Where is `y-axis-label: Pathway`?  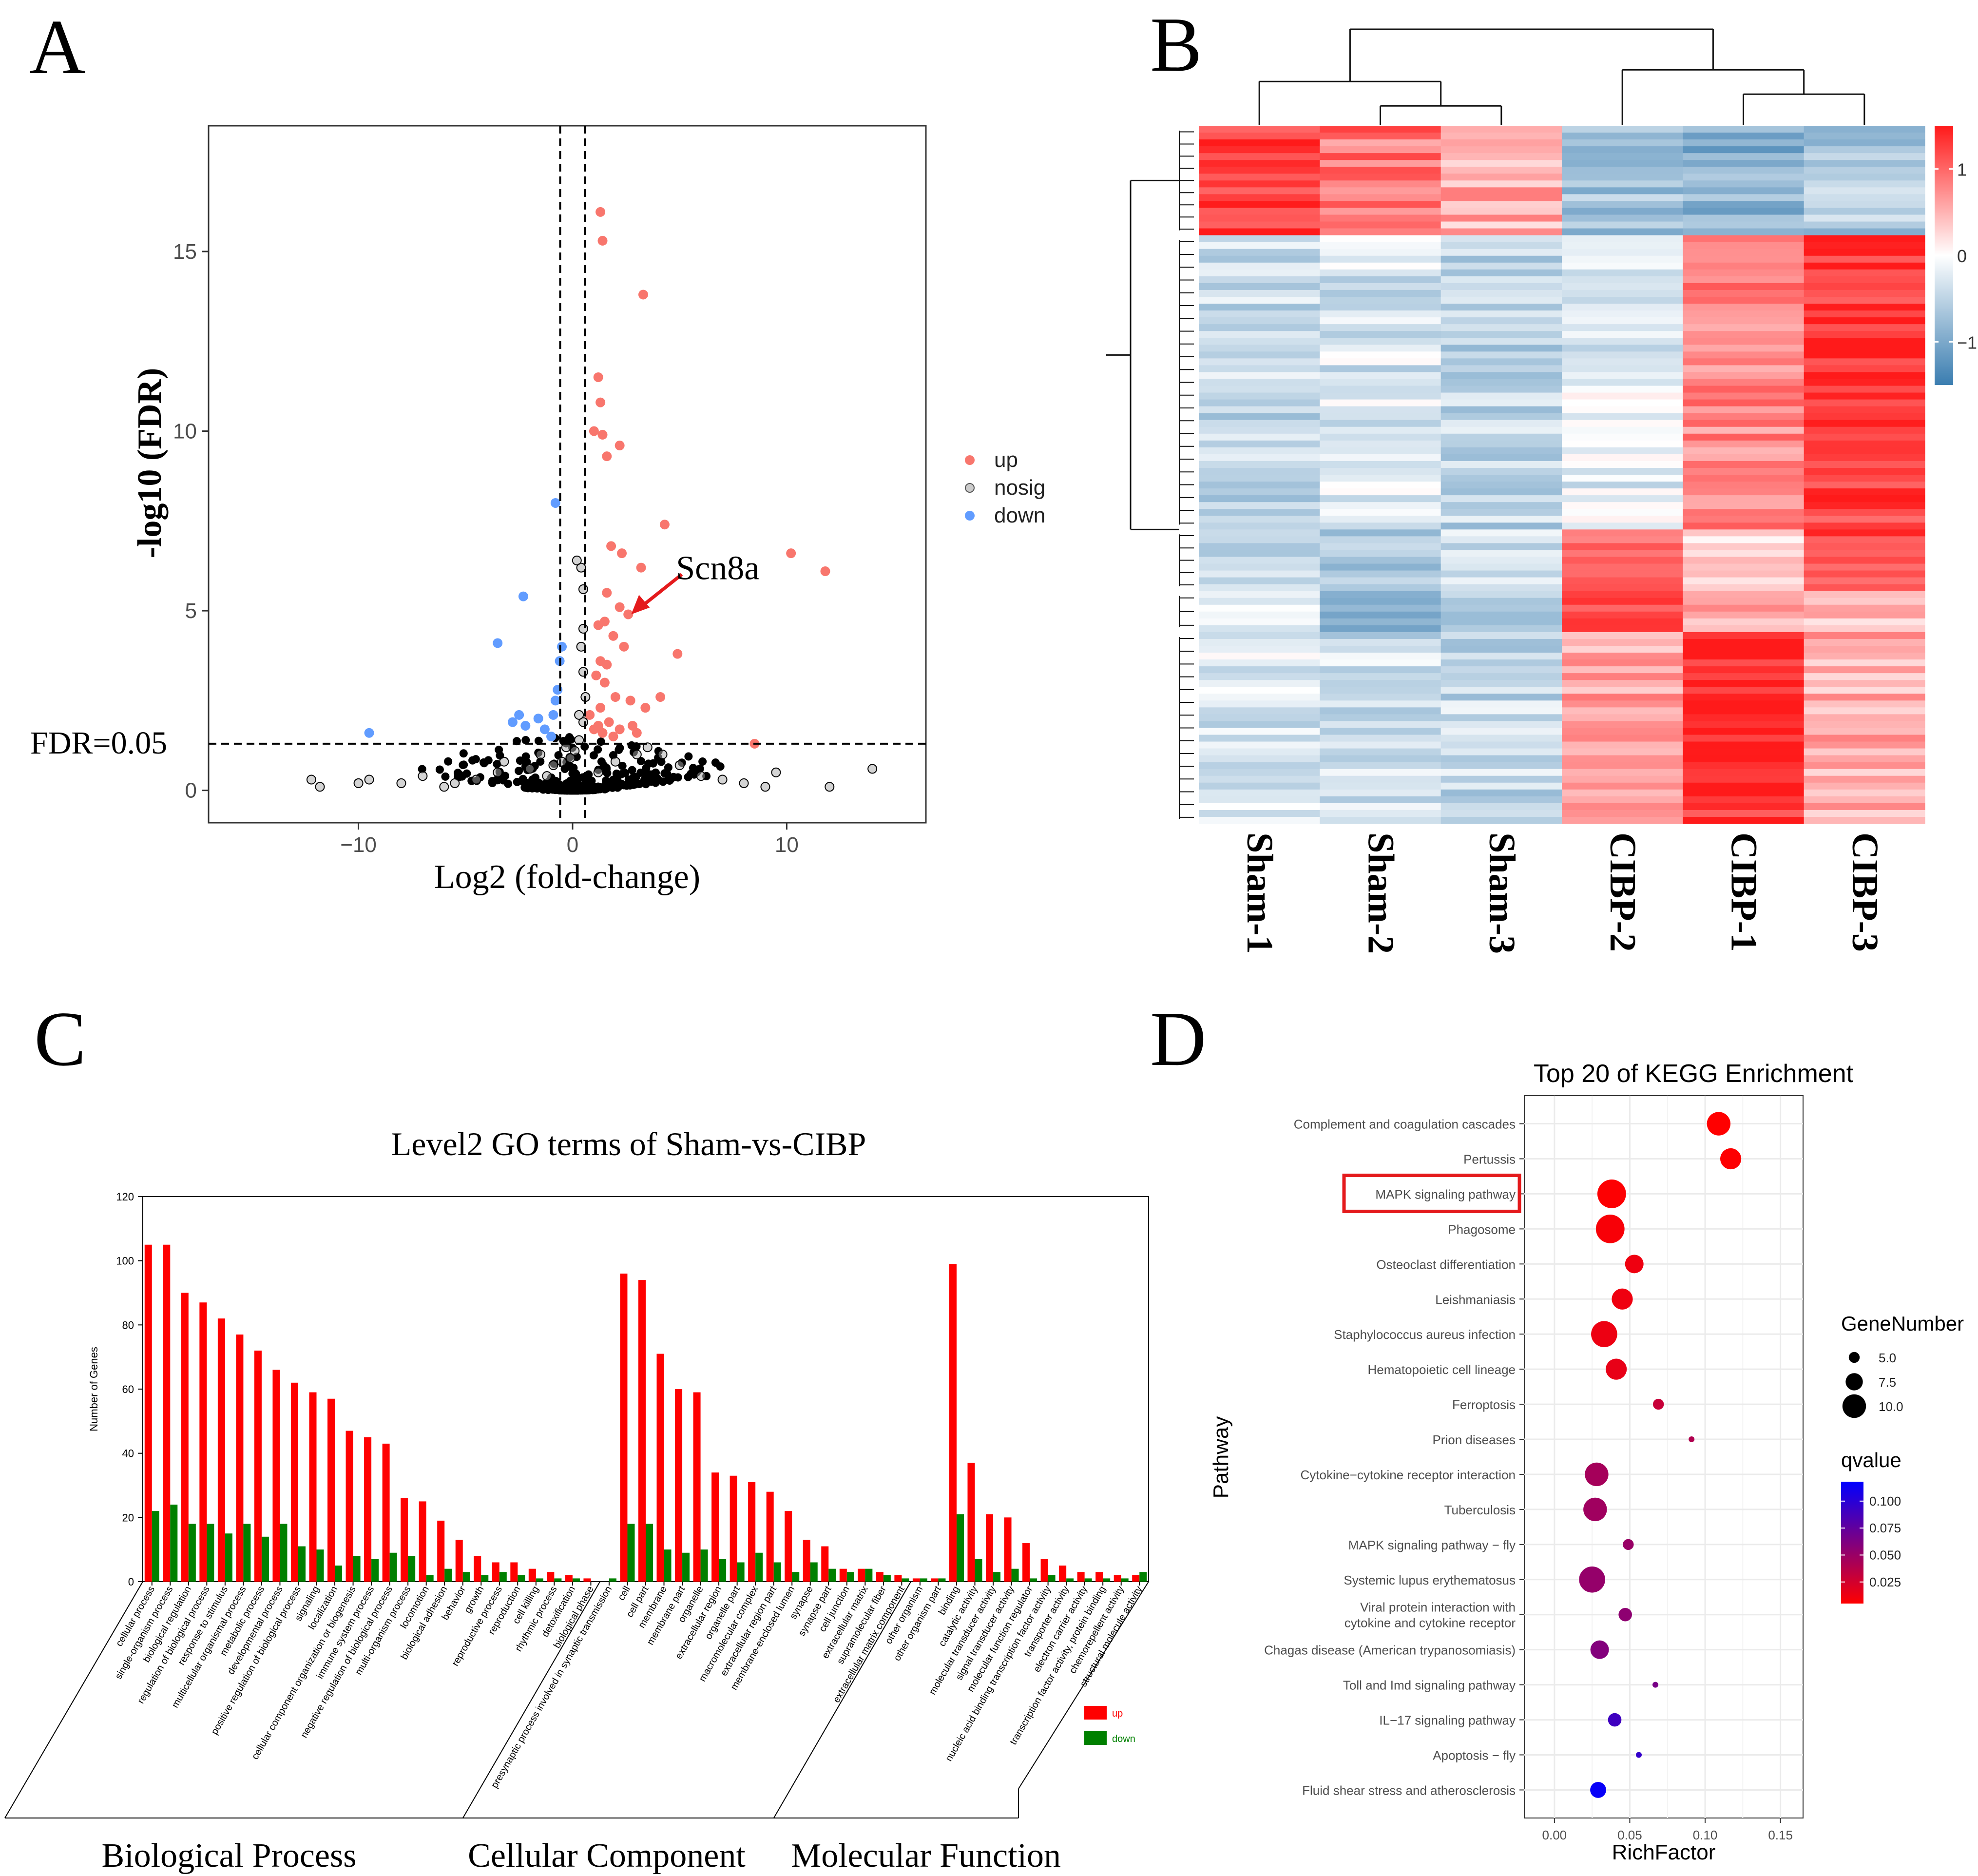
y-axis-label: Pathway is located at coordinates (1221, 1458).